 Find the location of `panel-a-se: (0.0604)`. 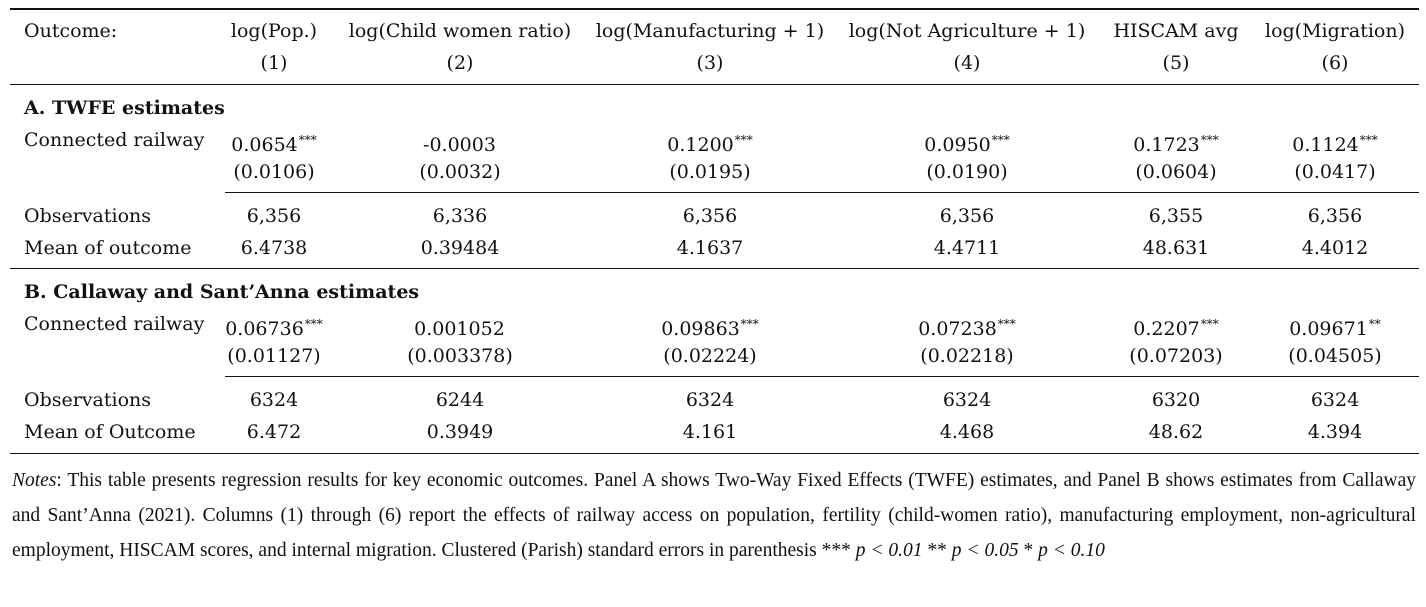

panel-a-se: (0.0604) is located at coordinates (1176, 172).